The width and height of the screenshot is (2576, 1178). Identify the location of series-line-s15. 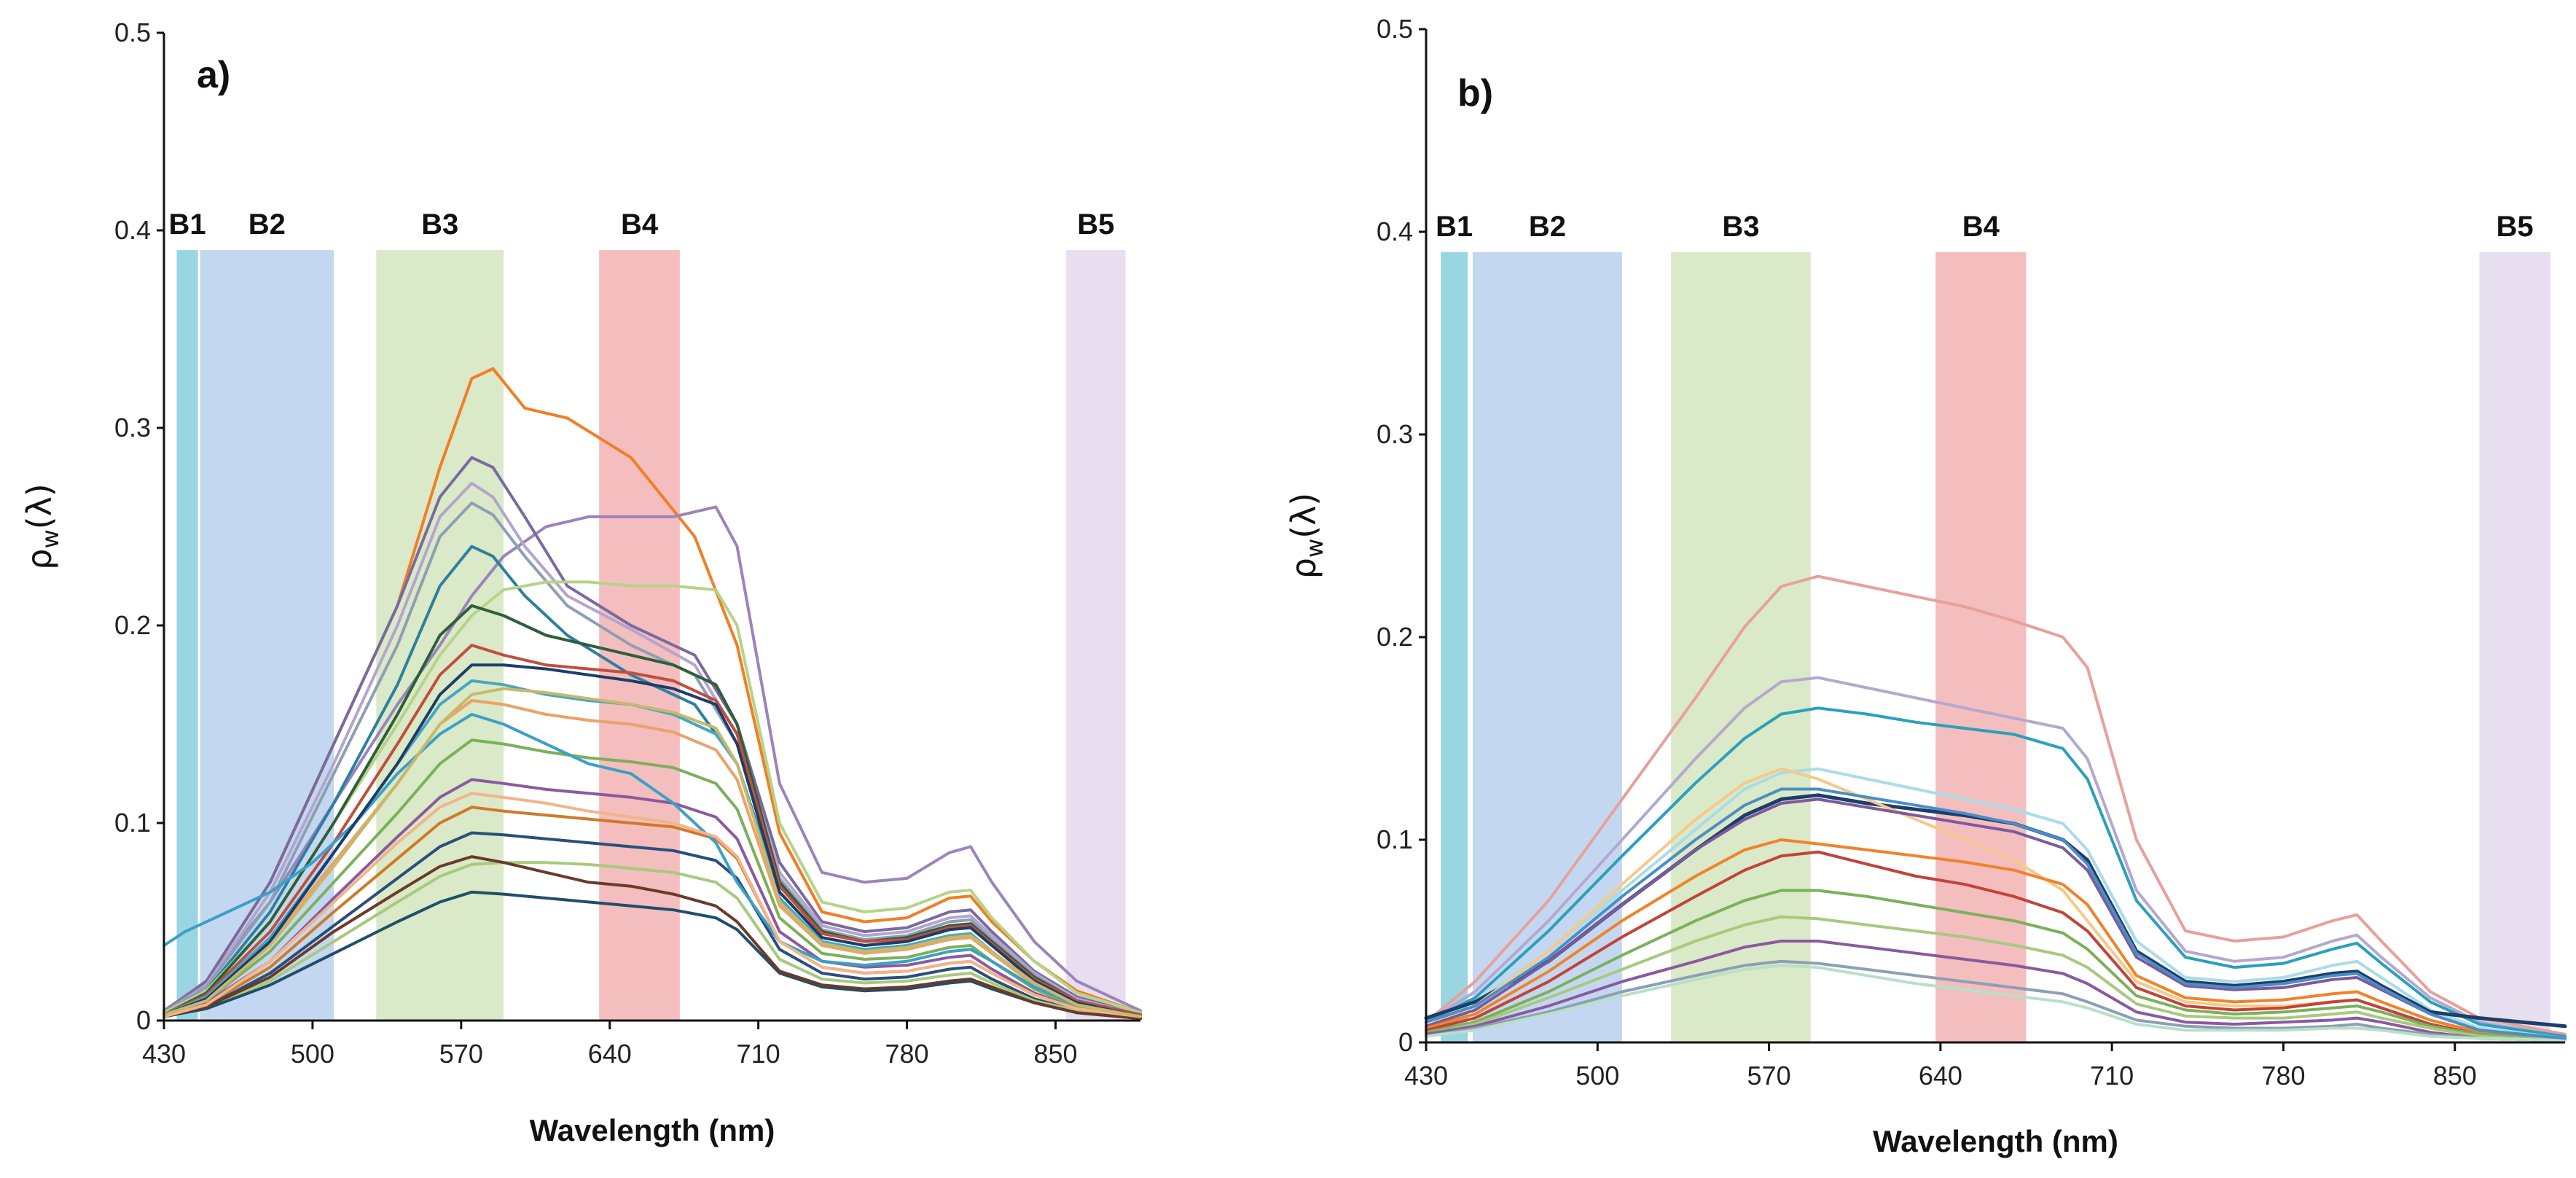
(652, 926).